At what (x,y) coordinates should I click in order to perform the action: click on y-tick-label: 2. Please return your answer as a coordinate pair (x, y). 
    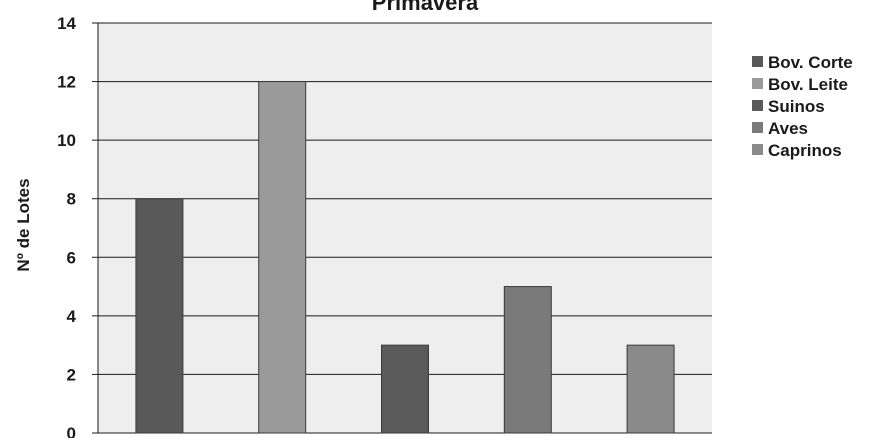
    Looking at the image, I should click on (71, 374).